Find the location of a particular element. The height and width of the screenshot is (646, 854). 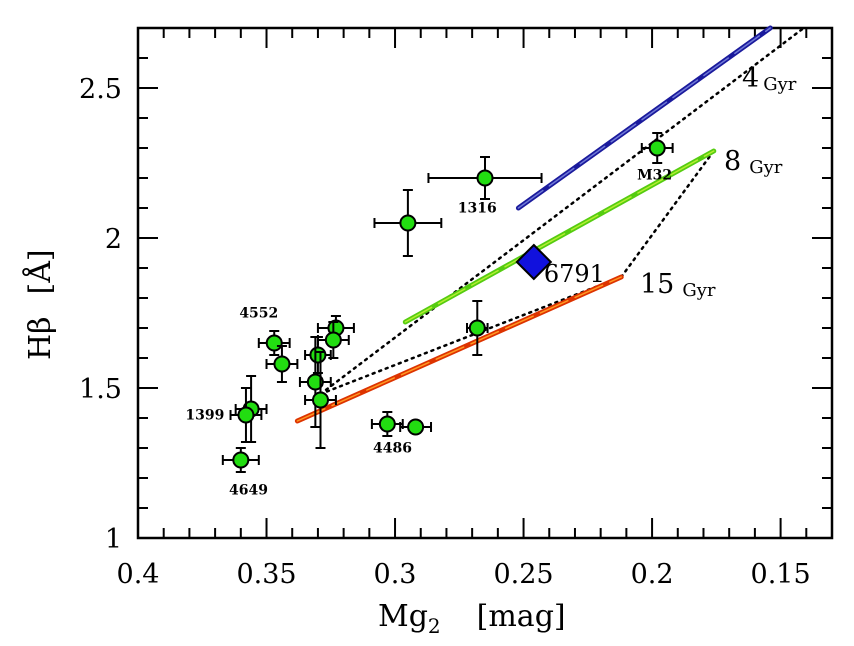

point-label: 4552 is located at coordinates (258, 314).